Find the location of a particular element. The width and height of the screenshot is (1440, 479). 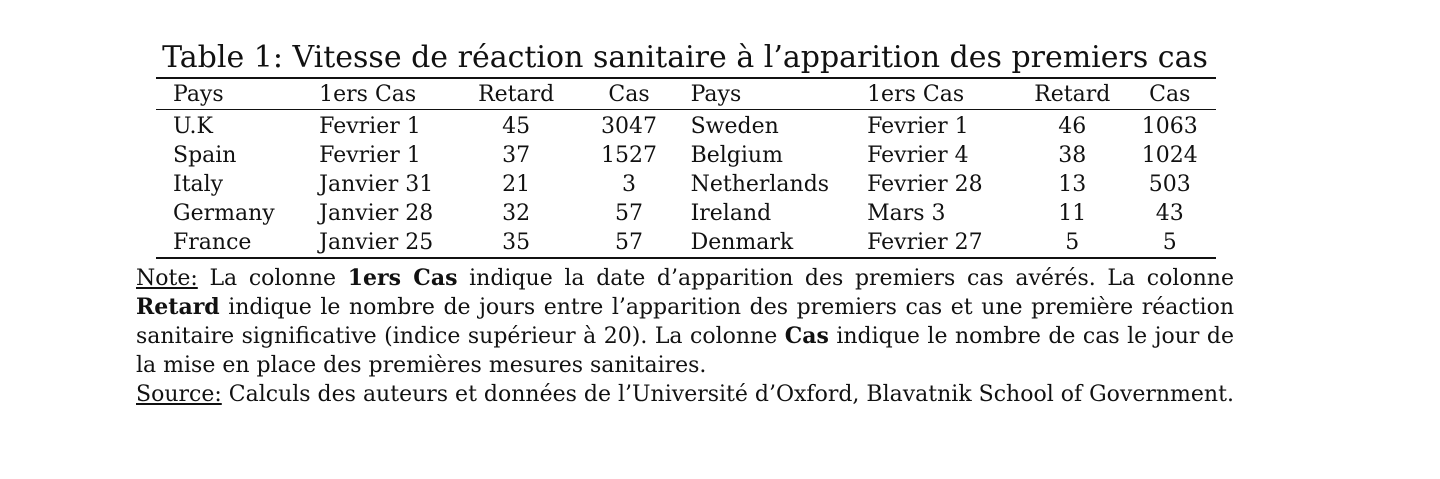

cell-cases: 5 is located at coordinates (1169, 242).